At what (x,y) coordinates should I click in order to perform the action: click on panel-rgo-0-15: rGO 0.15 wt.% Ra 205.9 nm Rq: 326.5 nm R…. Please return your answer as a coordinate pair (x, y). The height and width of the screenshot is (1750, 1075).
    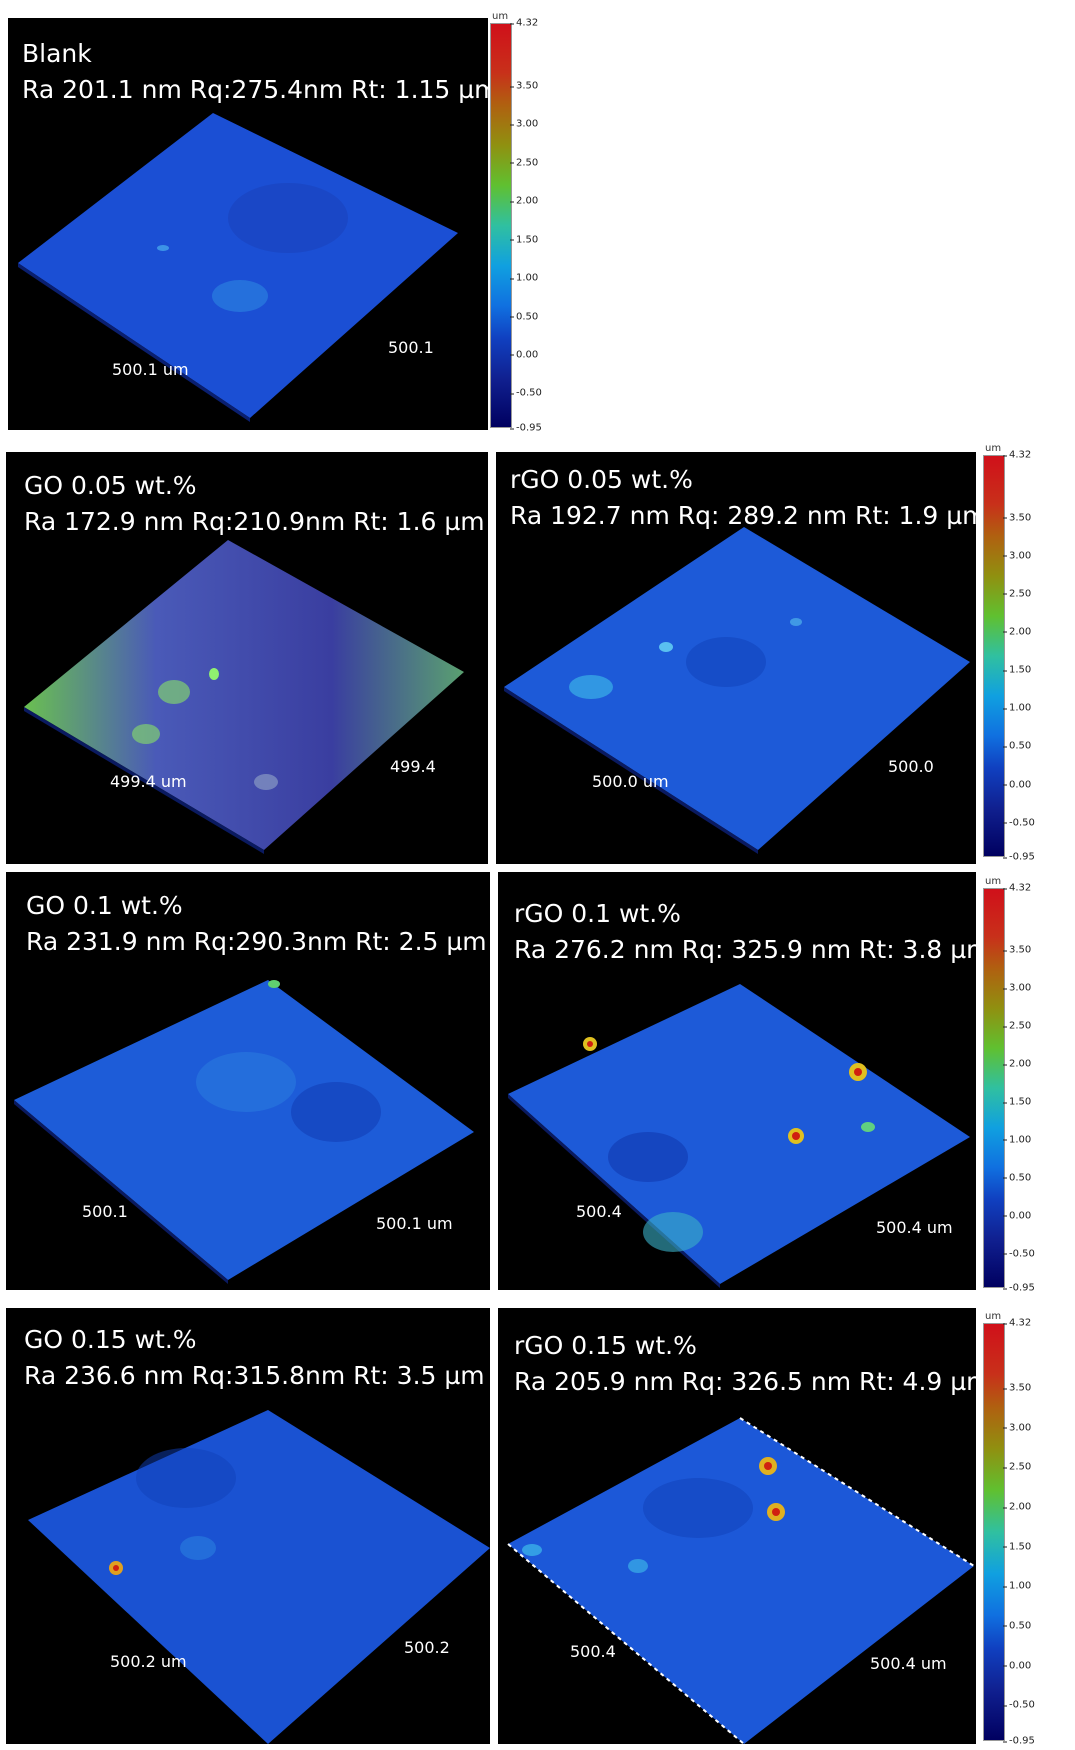
    Looking at the image, I should click on (737, 1526).